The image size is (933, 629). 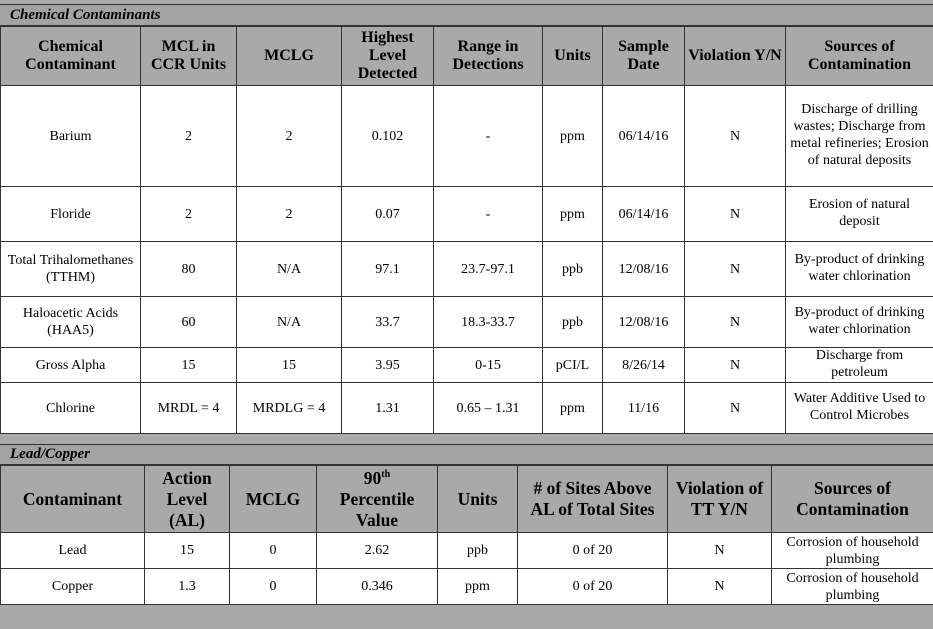 What do you see at coordinates (187, 586) in the screenshot?
I see `cell-action: 1.3` at bounding box center [187, 586].